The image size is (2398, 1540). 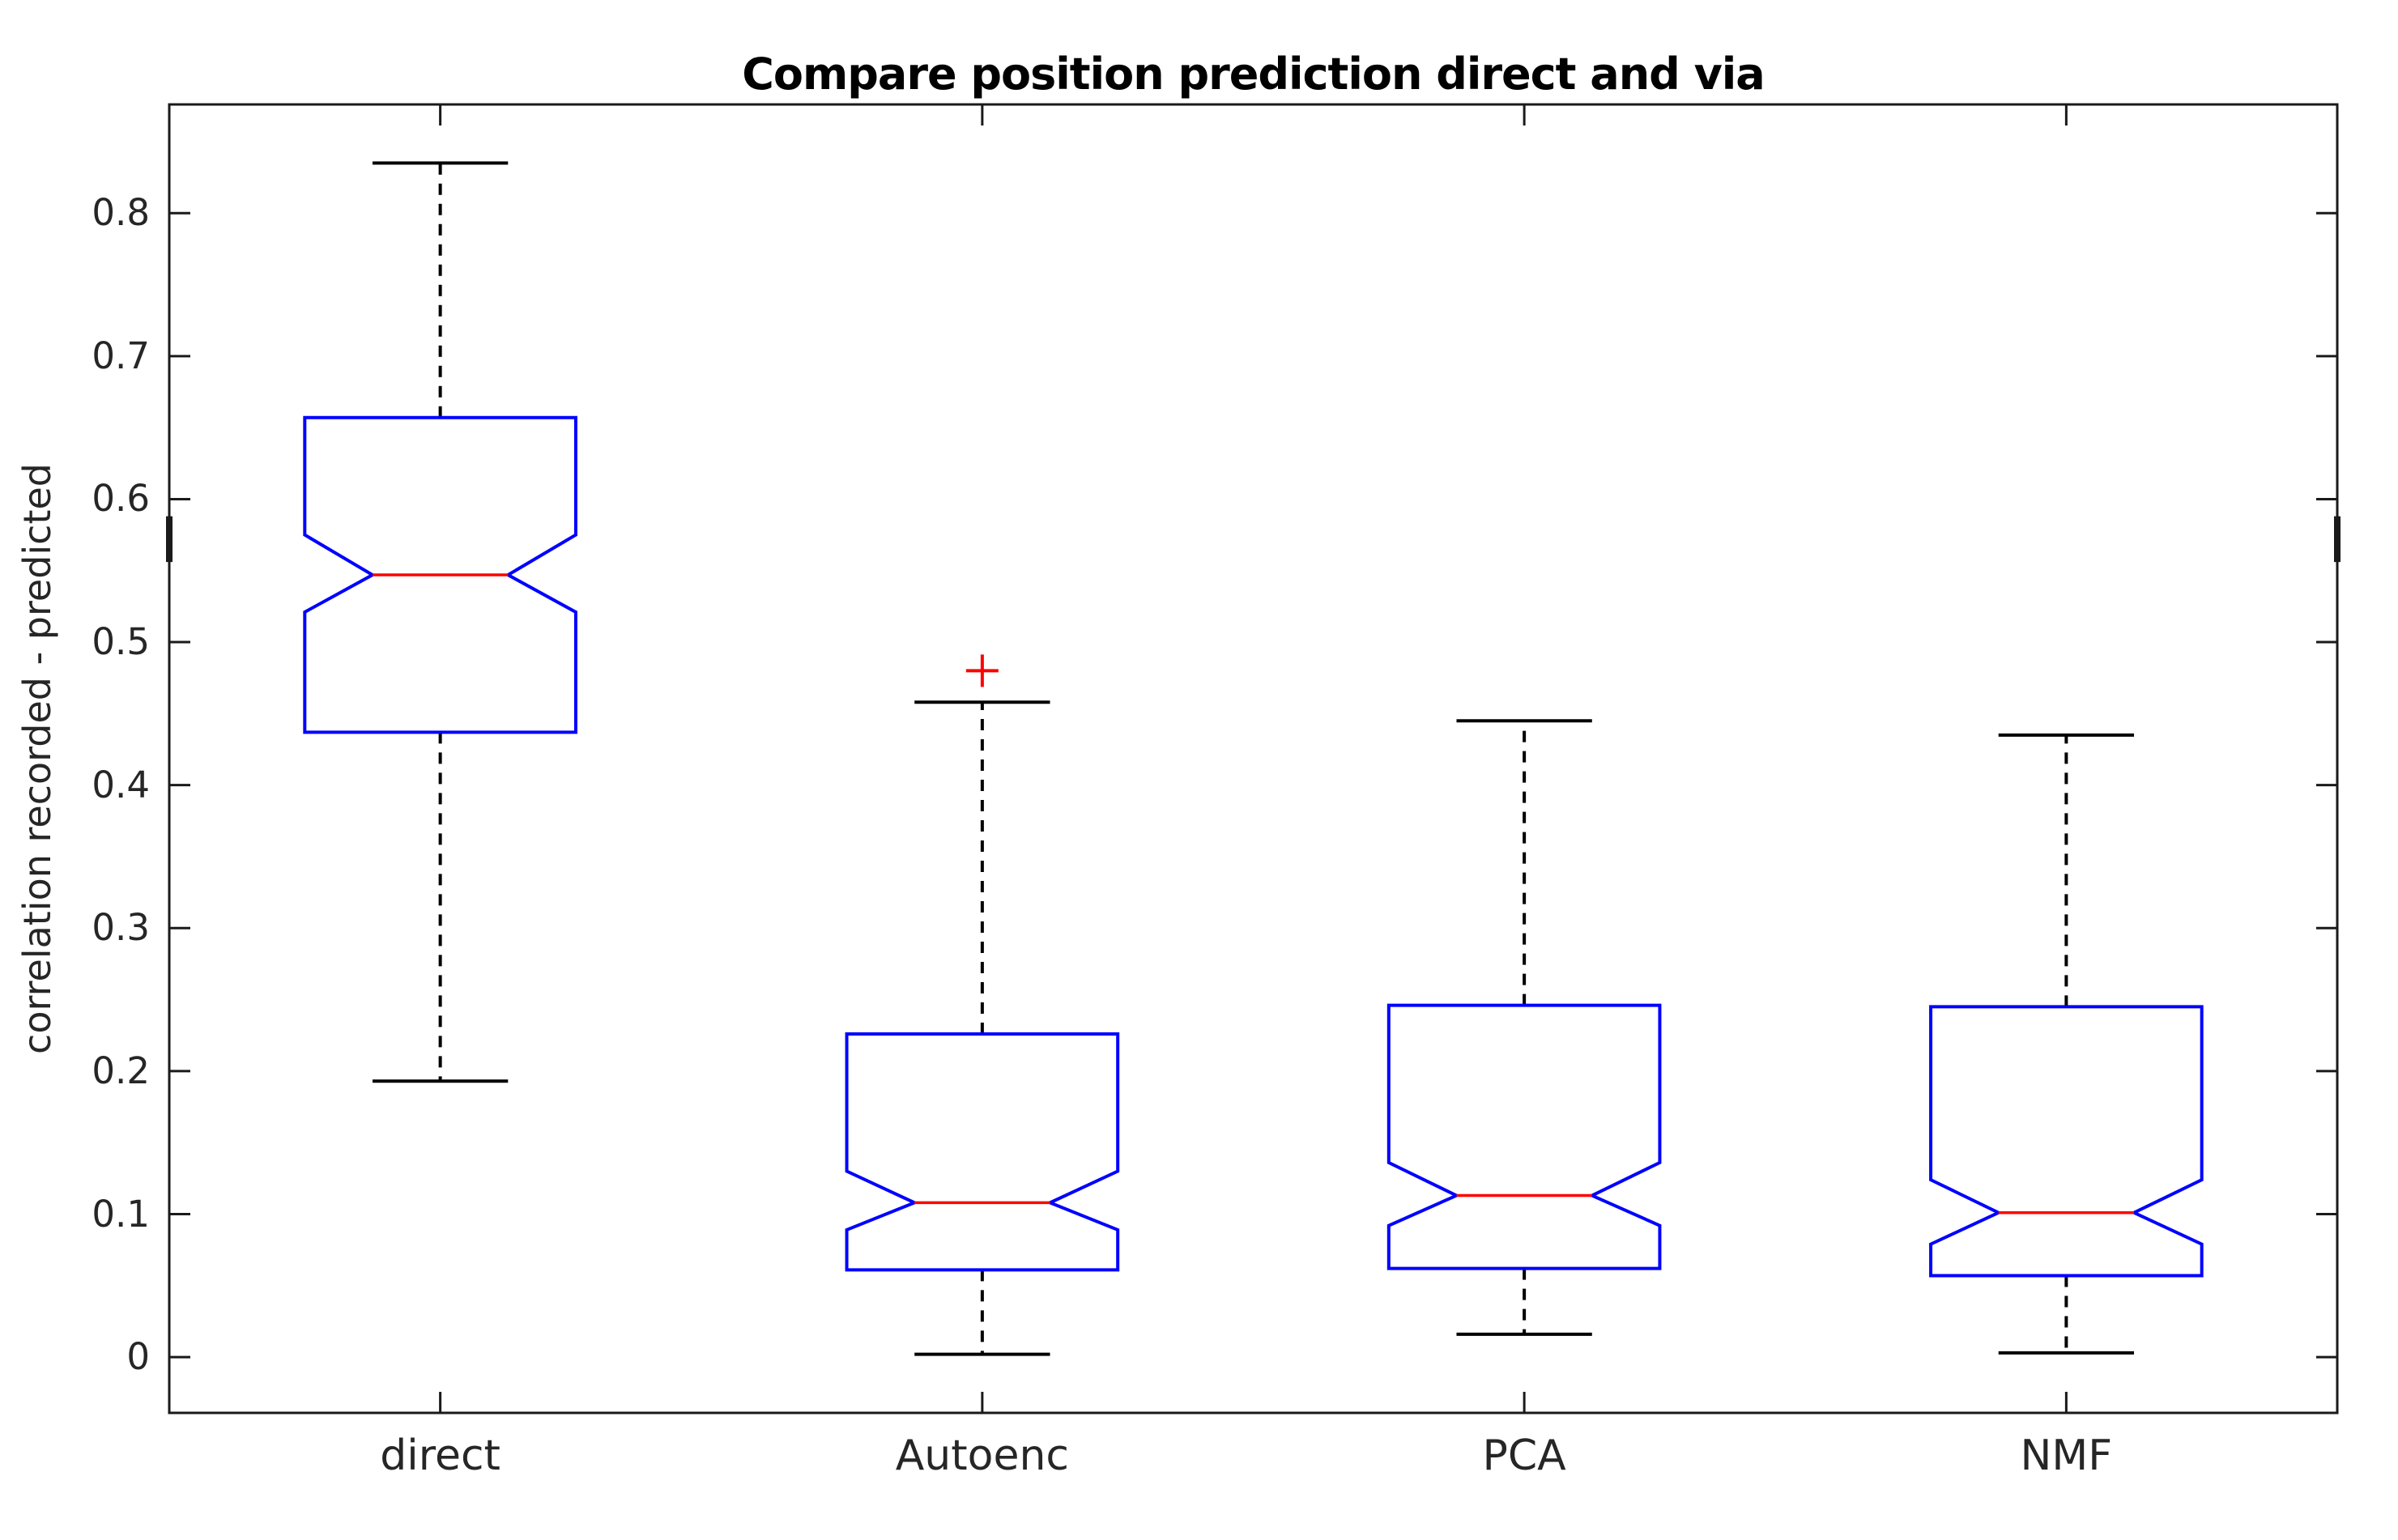 I want to click on x-tick-label-PCA: PCA, so click(x=1524, y=1456).